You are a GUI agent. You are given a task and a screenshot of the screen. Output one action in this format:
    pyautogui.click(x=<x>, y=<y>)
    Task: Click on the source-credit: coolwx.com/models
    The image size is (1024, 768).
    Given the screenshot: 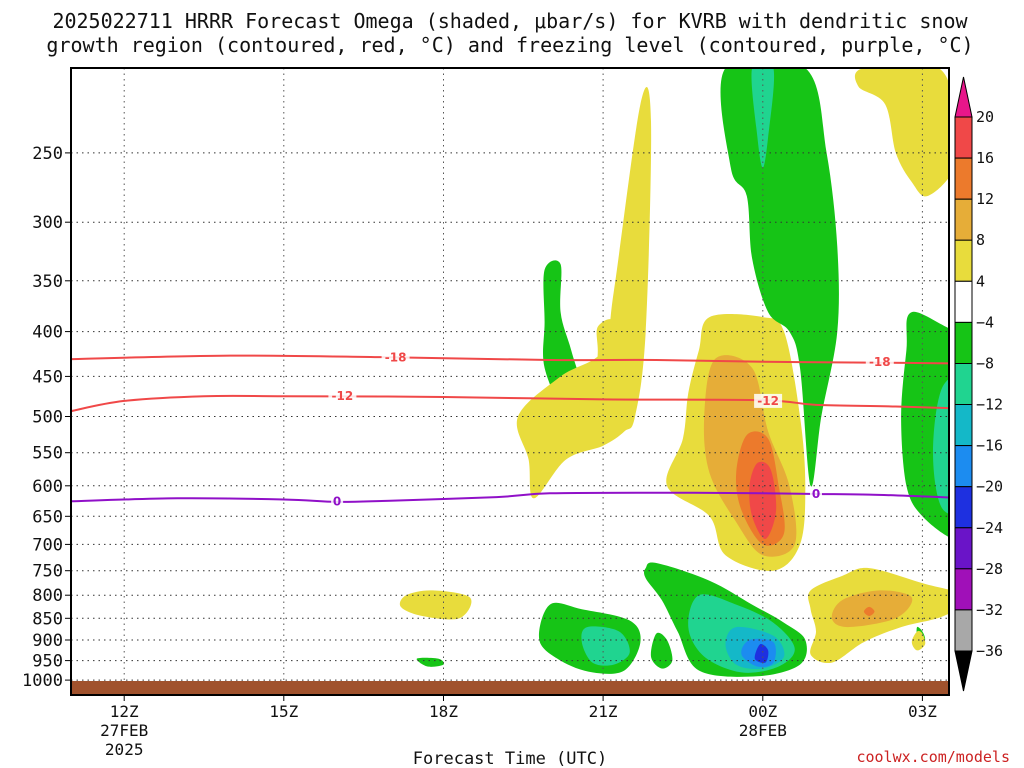 What is the action you would take?
    pyautogui.click(x=933, y=757)
    